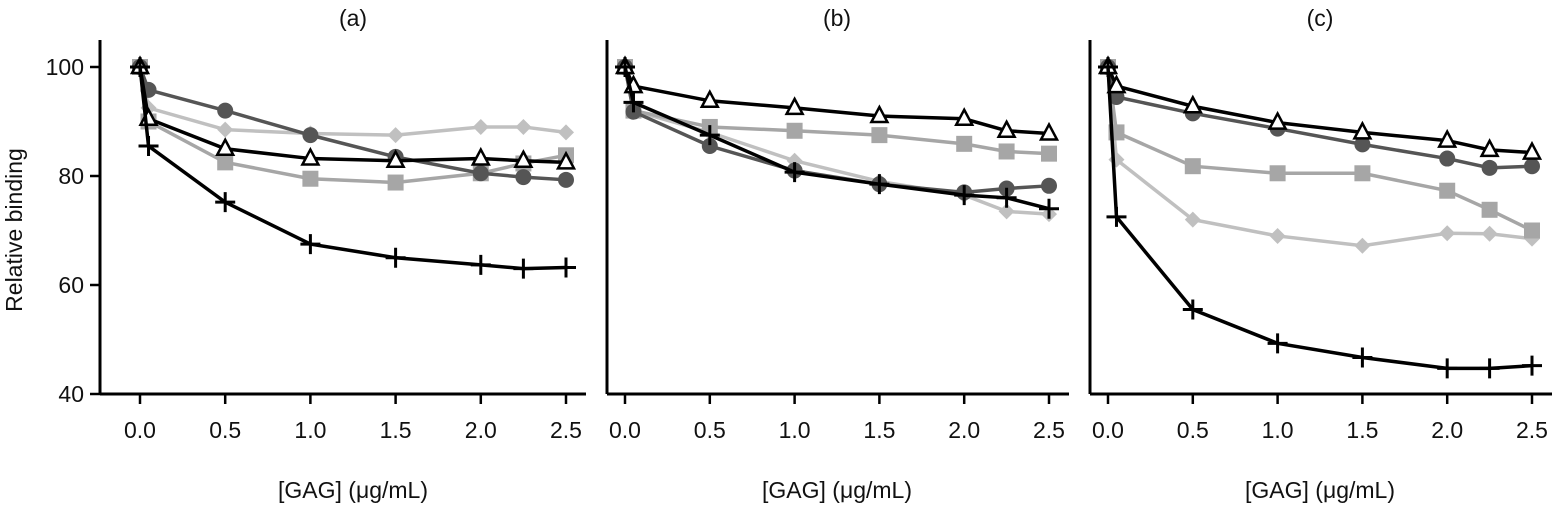 The width and height of the screenshot is (1556, 507). Describe the element at coordinates (1320, 18) in the screenshot. I see `panel-title: (c)` at that location.